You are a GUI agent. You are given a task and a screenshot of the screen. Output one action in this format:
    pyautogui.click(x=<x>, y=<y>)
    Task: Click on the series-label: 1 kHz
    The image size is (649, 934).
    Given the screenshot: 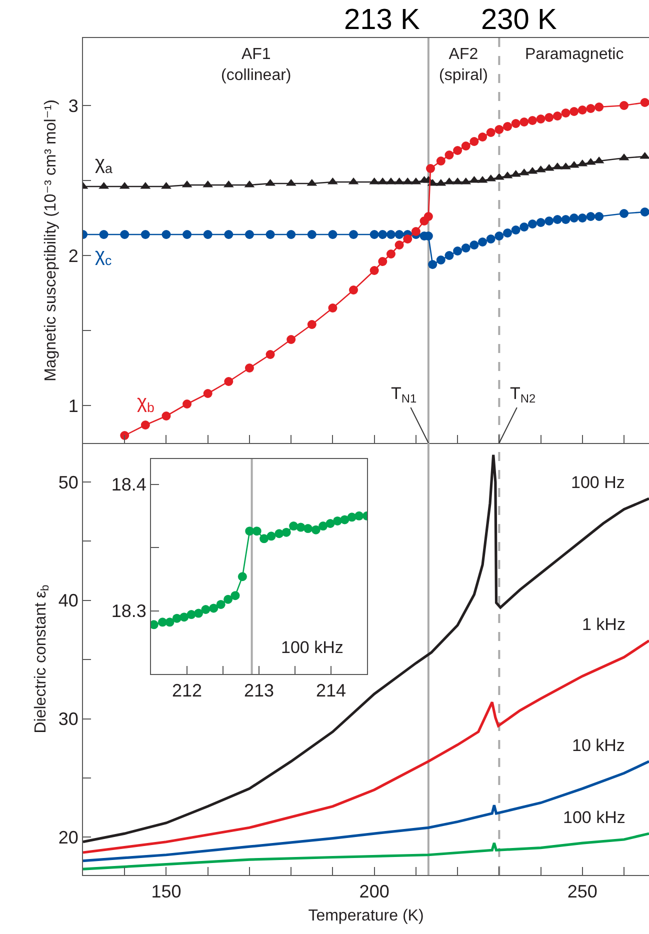 What is the action you would take?
    pyautogui.click(x=604, y=624)
    